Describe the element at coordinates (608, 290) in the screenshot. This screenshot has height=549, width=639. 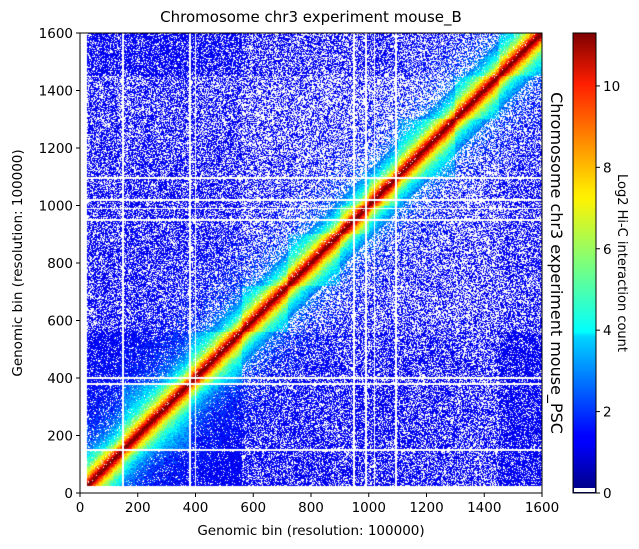
I see `colorbar-ticks: 0 2 4 6 8 10` at that location.